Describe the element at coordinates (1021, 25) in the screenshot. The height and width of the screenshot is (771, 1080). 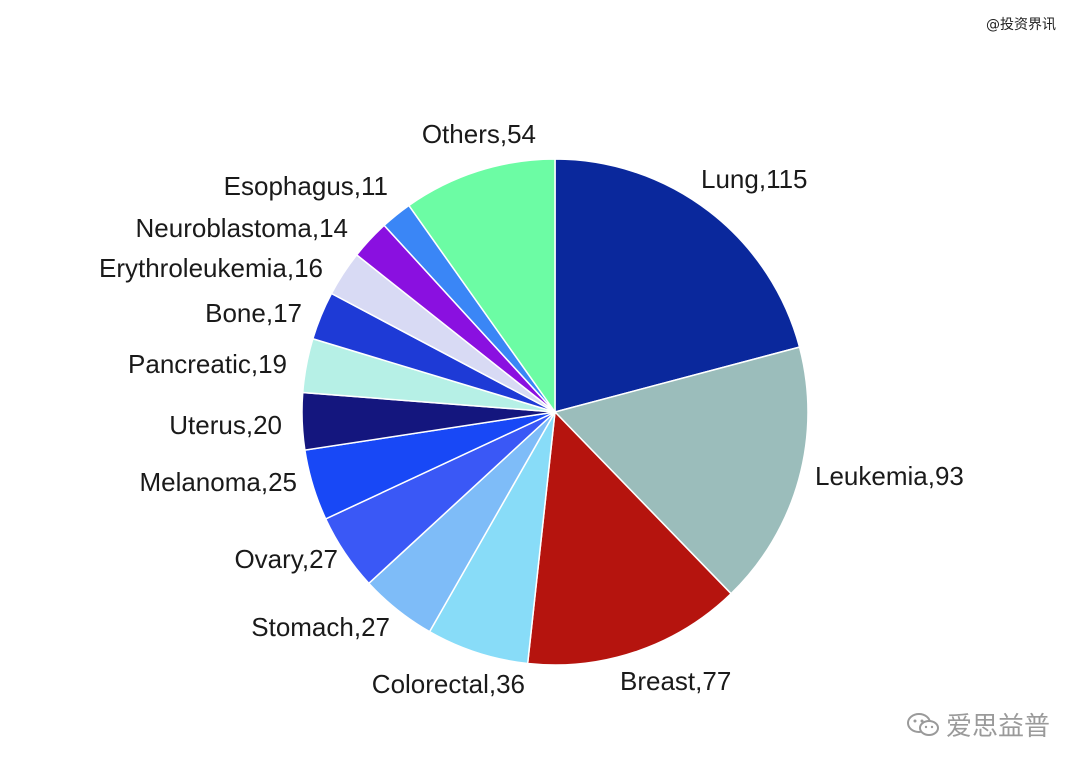
I see `watermark-top: @投资界讯` at that location.